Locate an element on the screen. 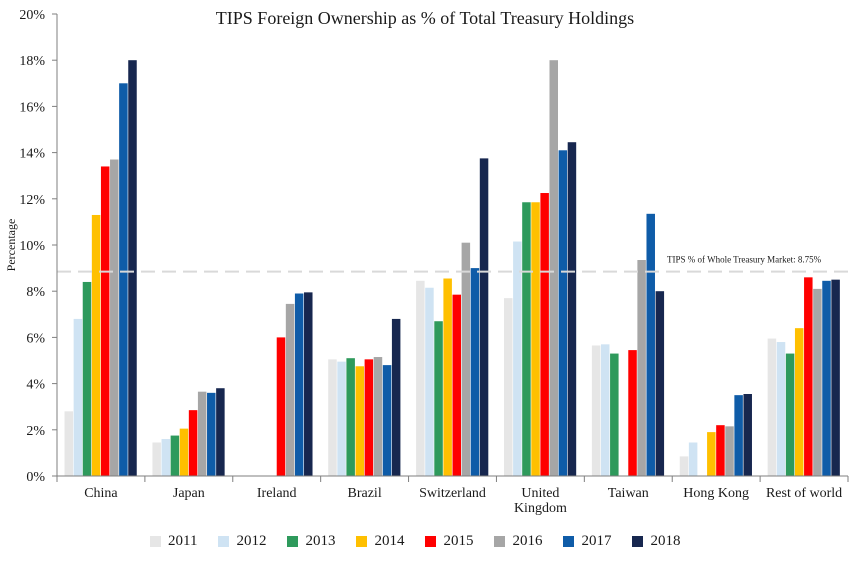 This screenshot has width=850, height=567. bar-2017-brazil is located at coordinates (387, 420).